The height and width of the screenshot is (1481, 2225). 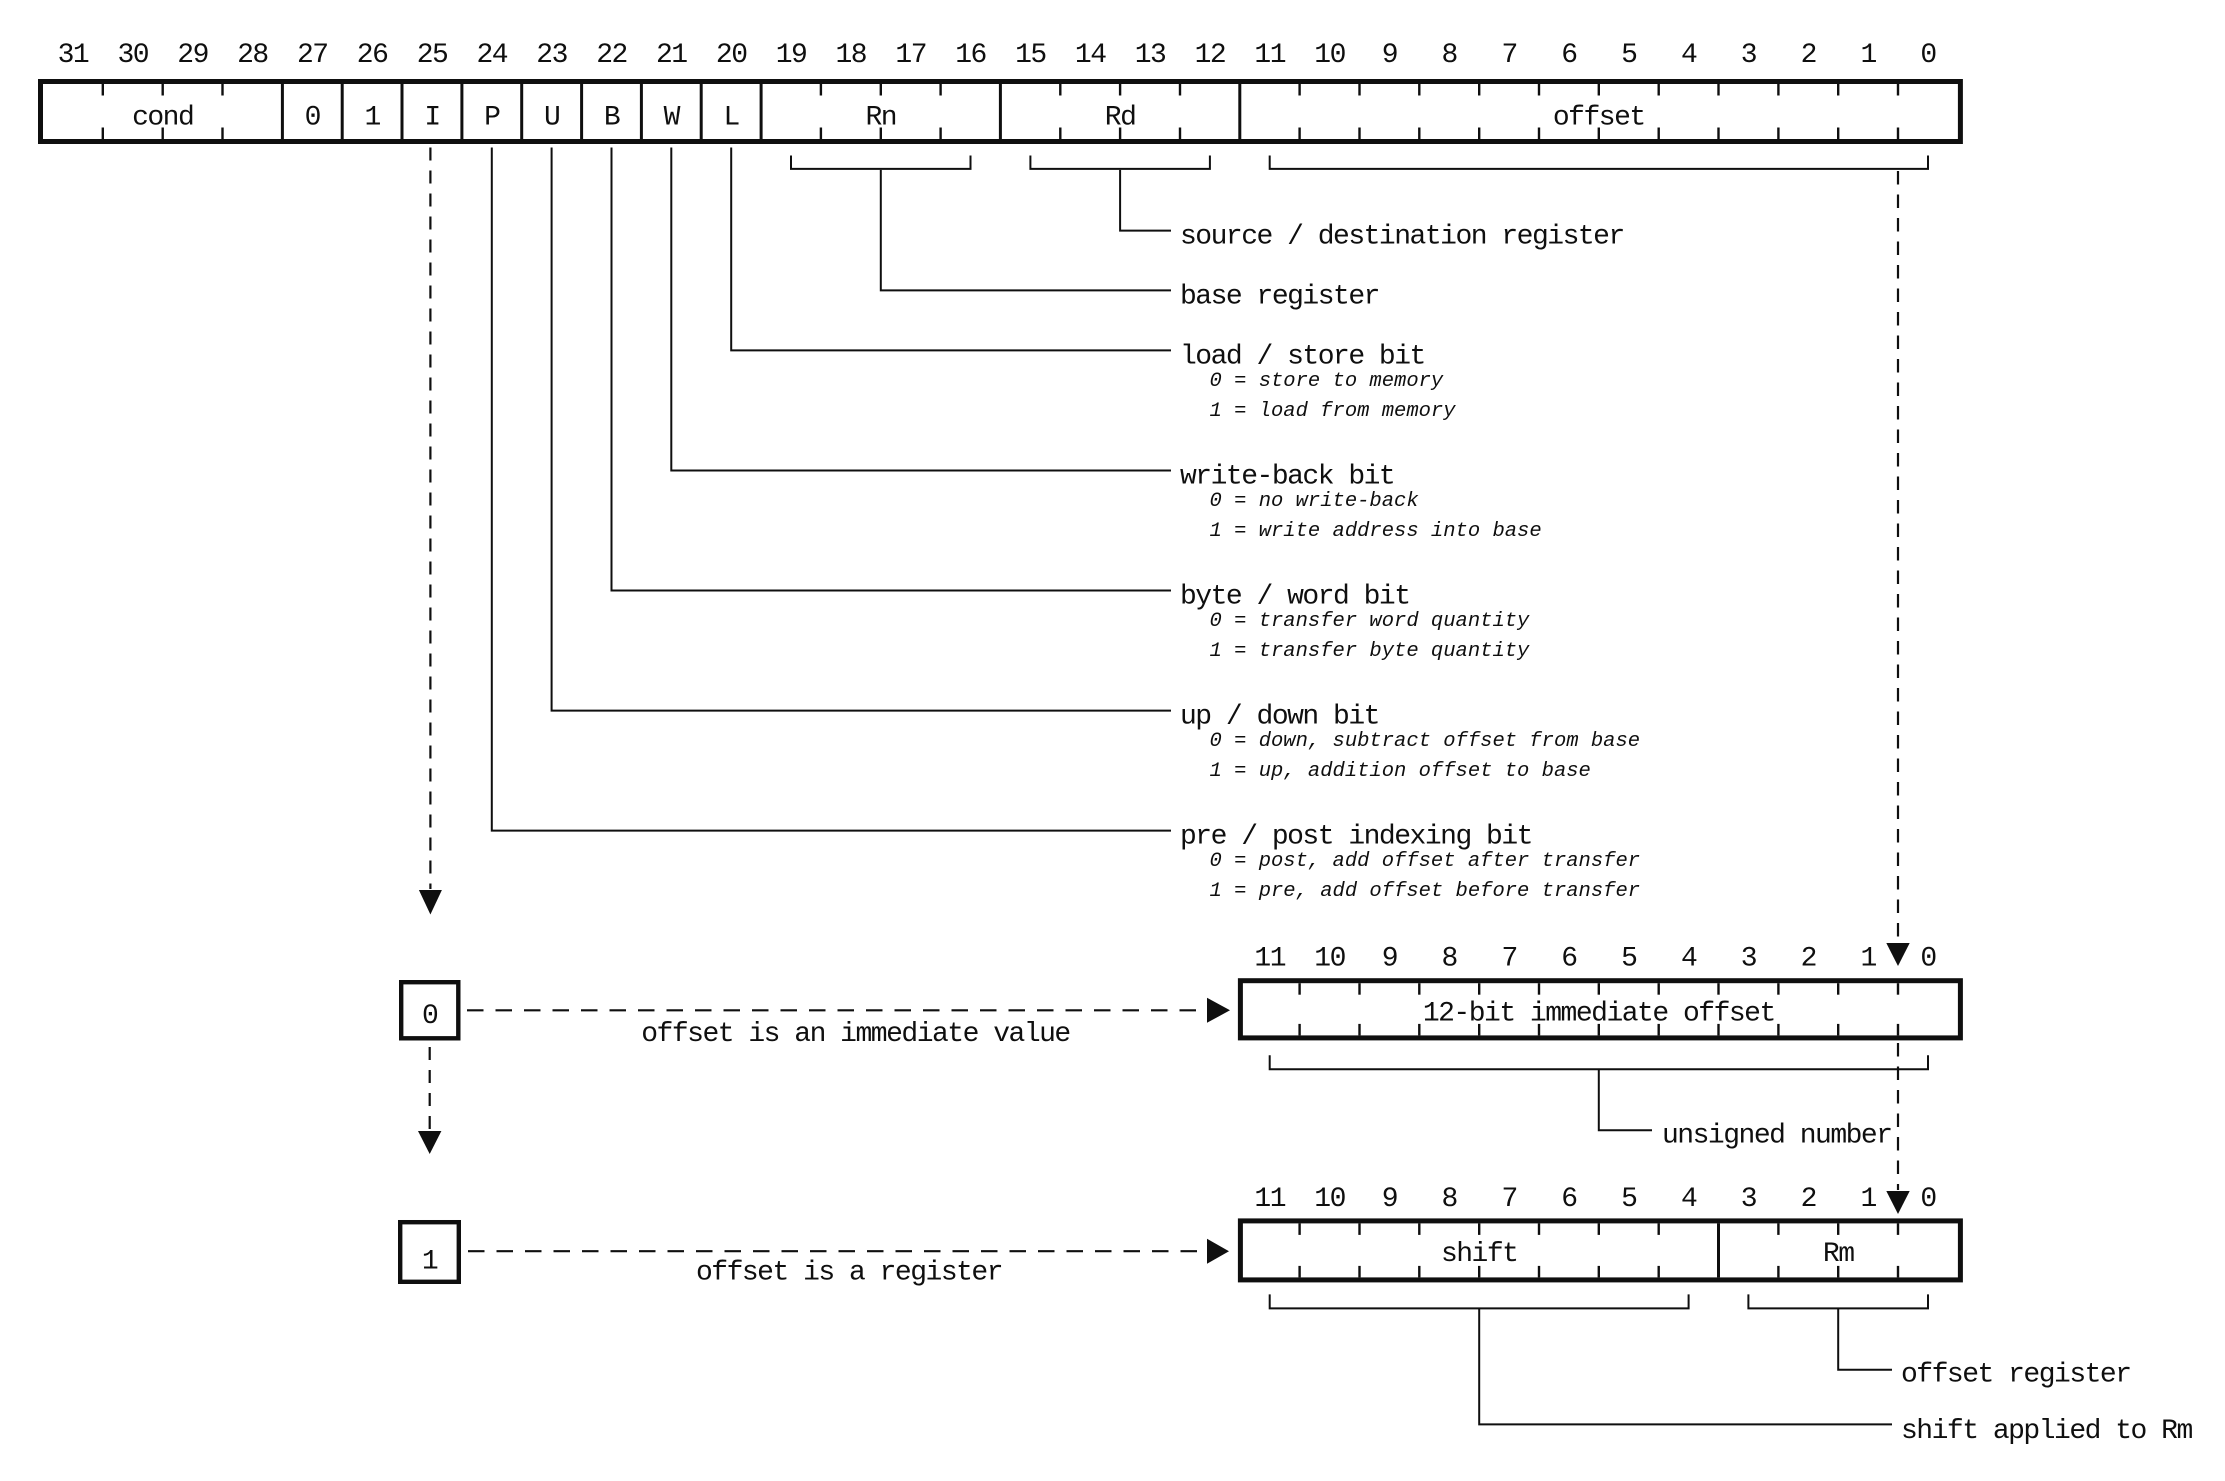 I want to click on svg-text: source / destination register, so click(x=1402, y=237).